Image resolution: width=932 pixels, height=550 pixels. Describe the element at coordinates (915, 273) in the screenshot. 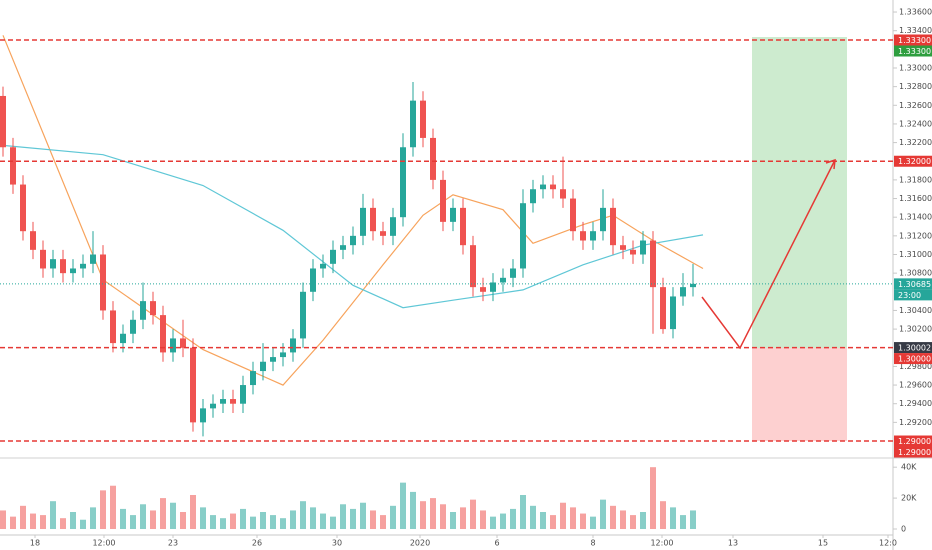

I see `y-tick-label: 1.30800` at that location.